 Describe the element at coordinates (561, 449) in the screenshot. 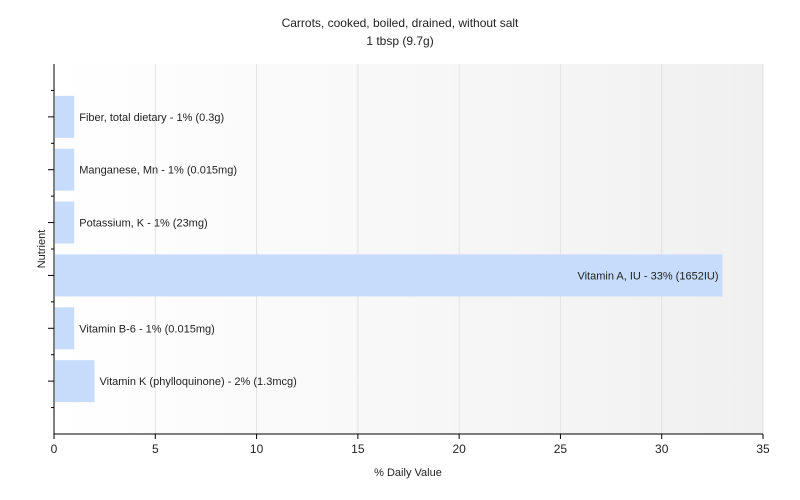

I see `x-tick-label: 25` at that location.